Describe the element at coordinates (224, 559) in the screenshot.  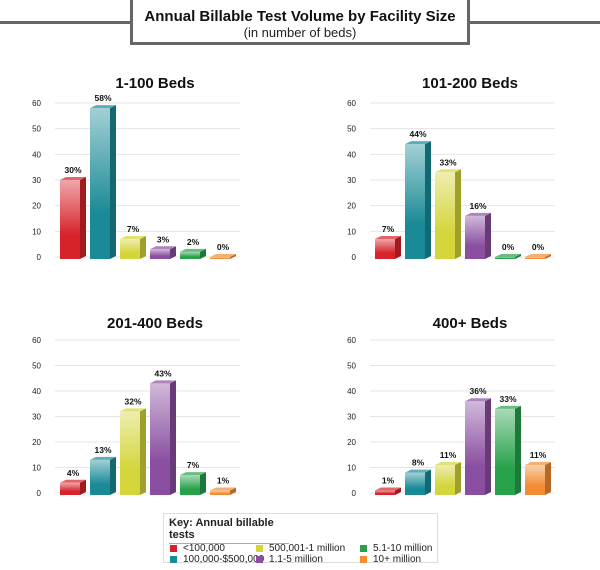
I see `legend-label: 100,000-$500,000` at that location.